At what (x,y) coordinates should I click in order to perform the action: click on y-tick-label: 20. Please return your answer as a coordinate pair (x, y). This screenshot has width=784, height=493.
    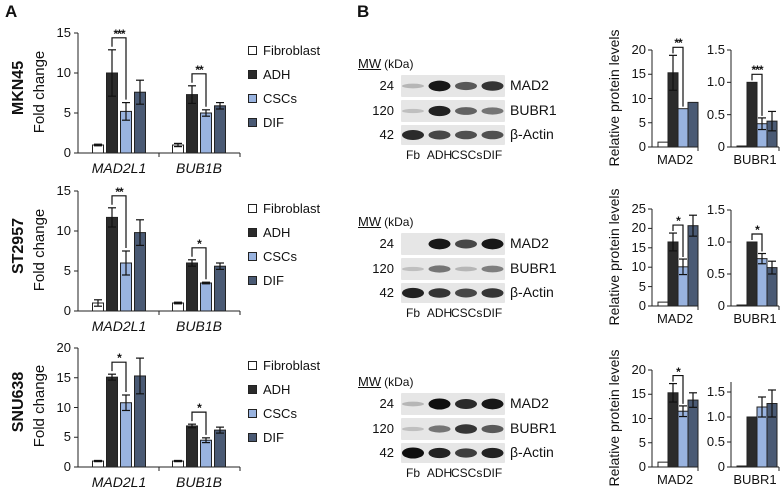
    Looking at the image, I should click on (638, 228).